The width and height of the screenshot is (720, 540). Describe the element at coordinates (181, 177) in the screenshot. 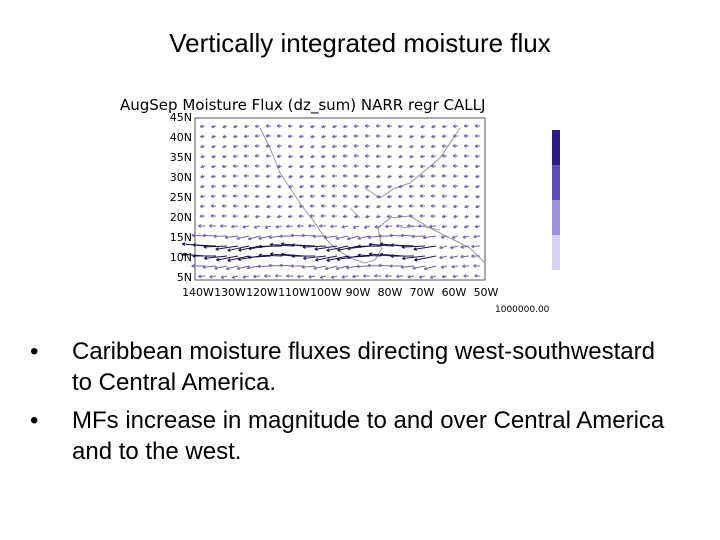

I see `lat-label: 30N` at that location.